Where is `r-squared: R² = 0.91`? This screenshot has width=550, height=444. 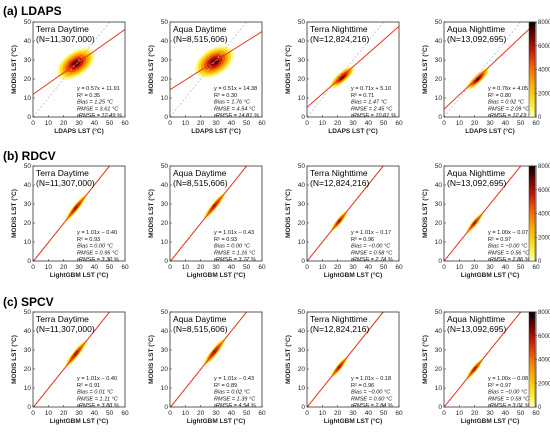 r-squared: R² = 0.91 is located at coordinates (88, 386).